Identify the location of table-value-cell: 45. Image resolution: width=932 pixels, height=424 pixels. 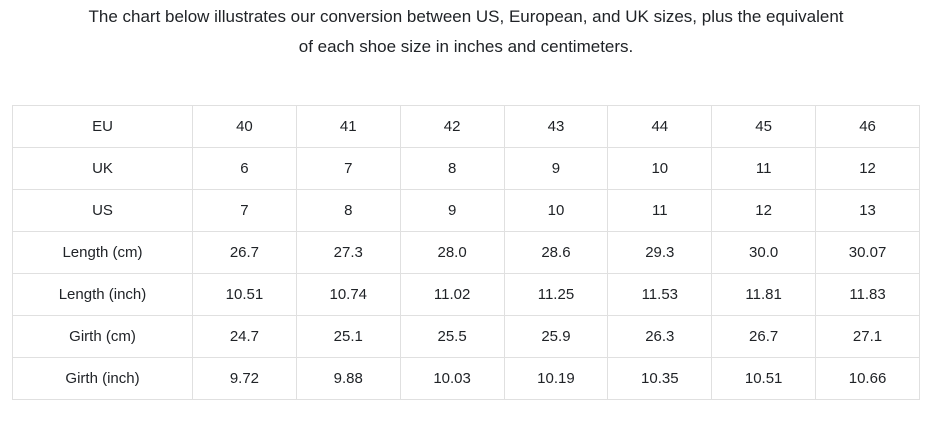
(764, 126).